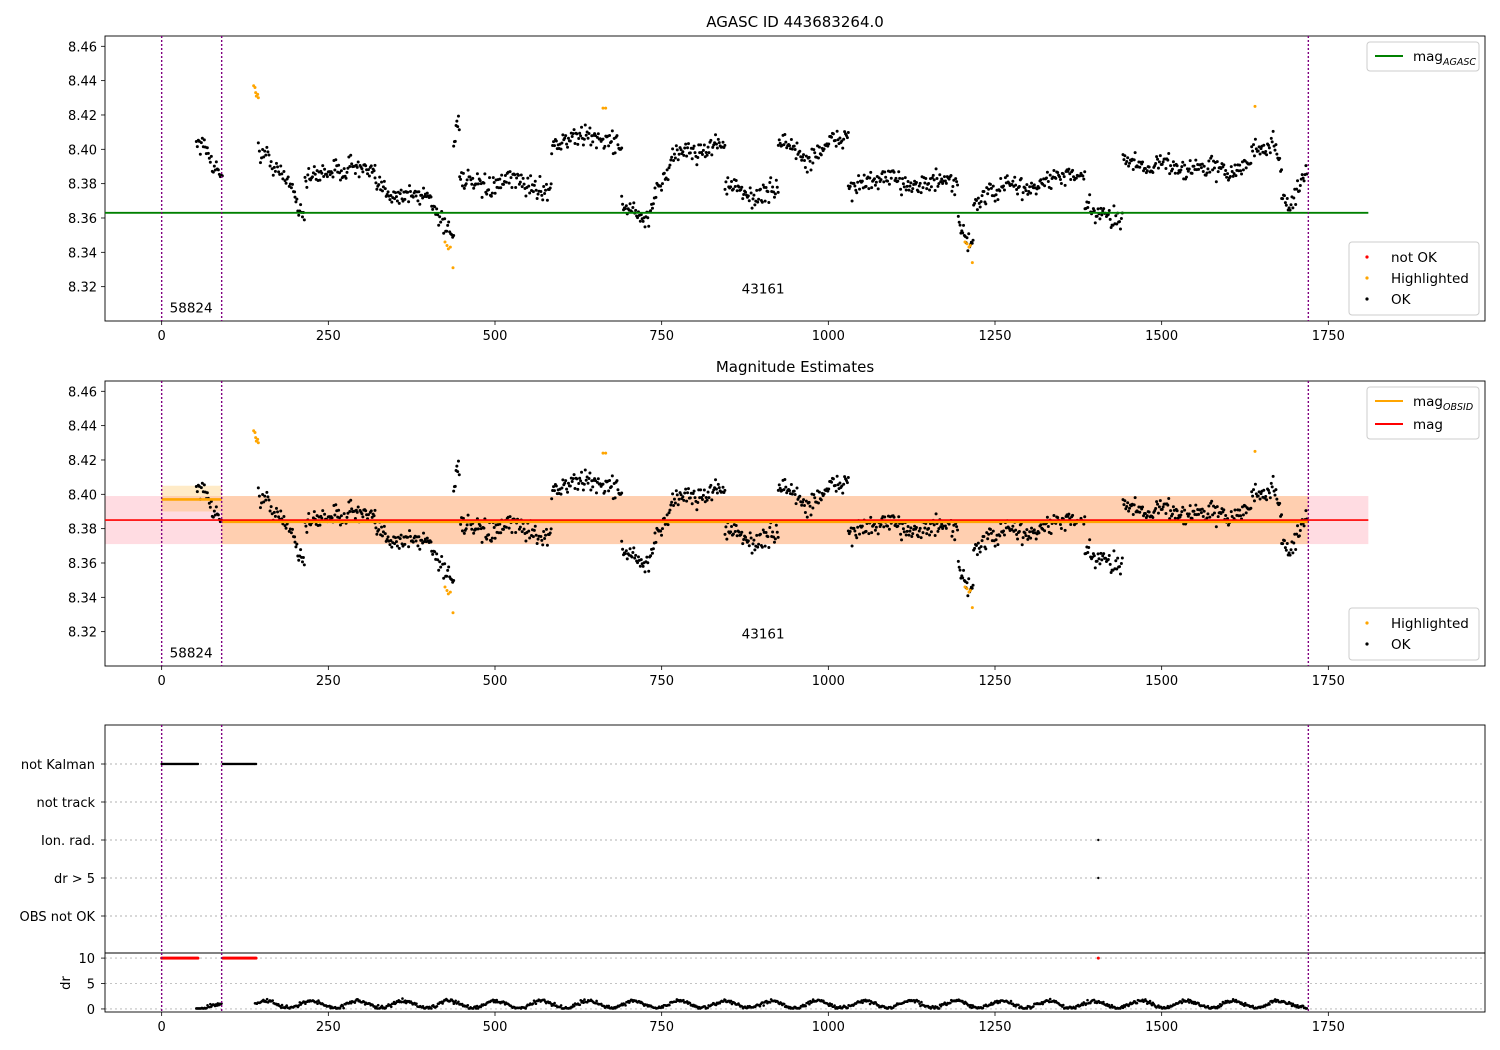  I want to click on x-tick-label: 1500, so click(1161, 681).